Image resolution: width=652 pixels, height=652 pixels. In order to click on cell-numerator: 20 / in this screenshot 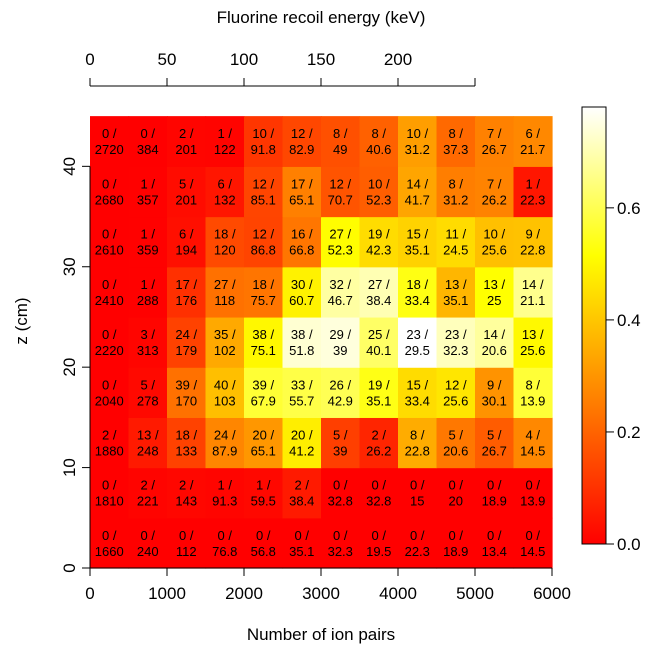, I will do `click(302, 434)`.